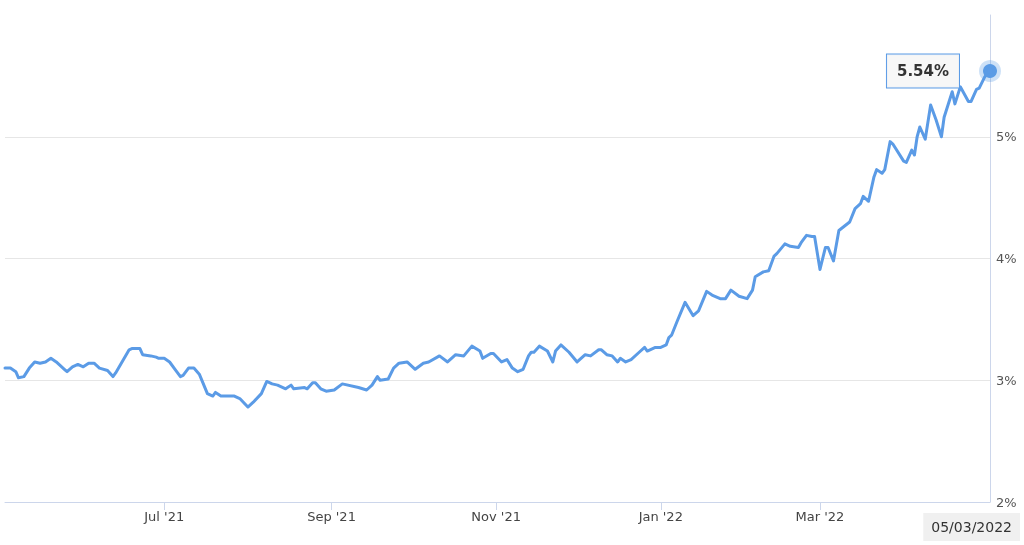  What do you see at coordinates (660, 516) in the screenshot?
I see `x-tick-label: Jan '22` at bounding box center [660, 516].